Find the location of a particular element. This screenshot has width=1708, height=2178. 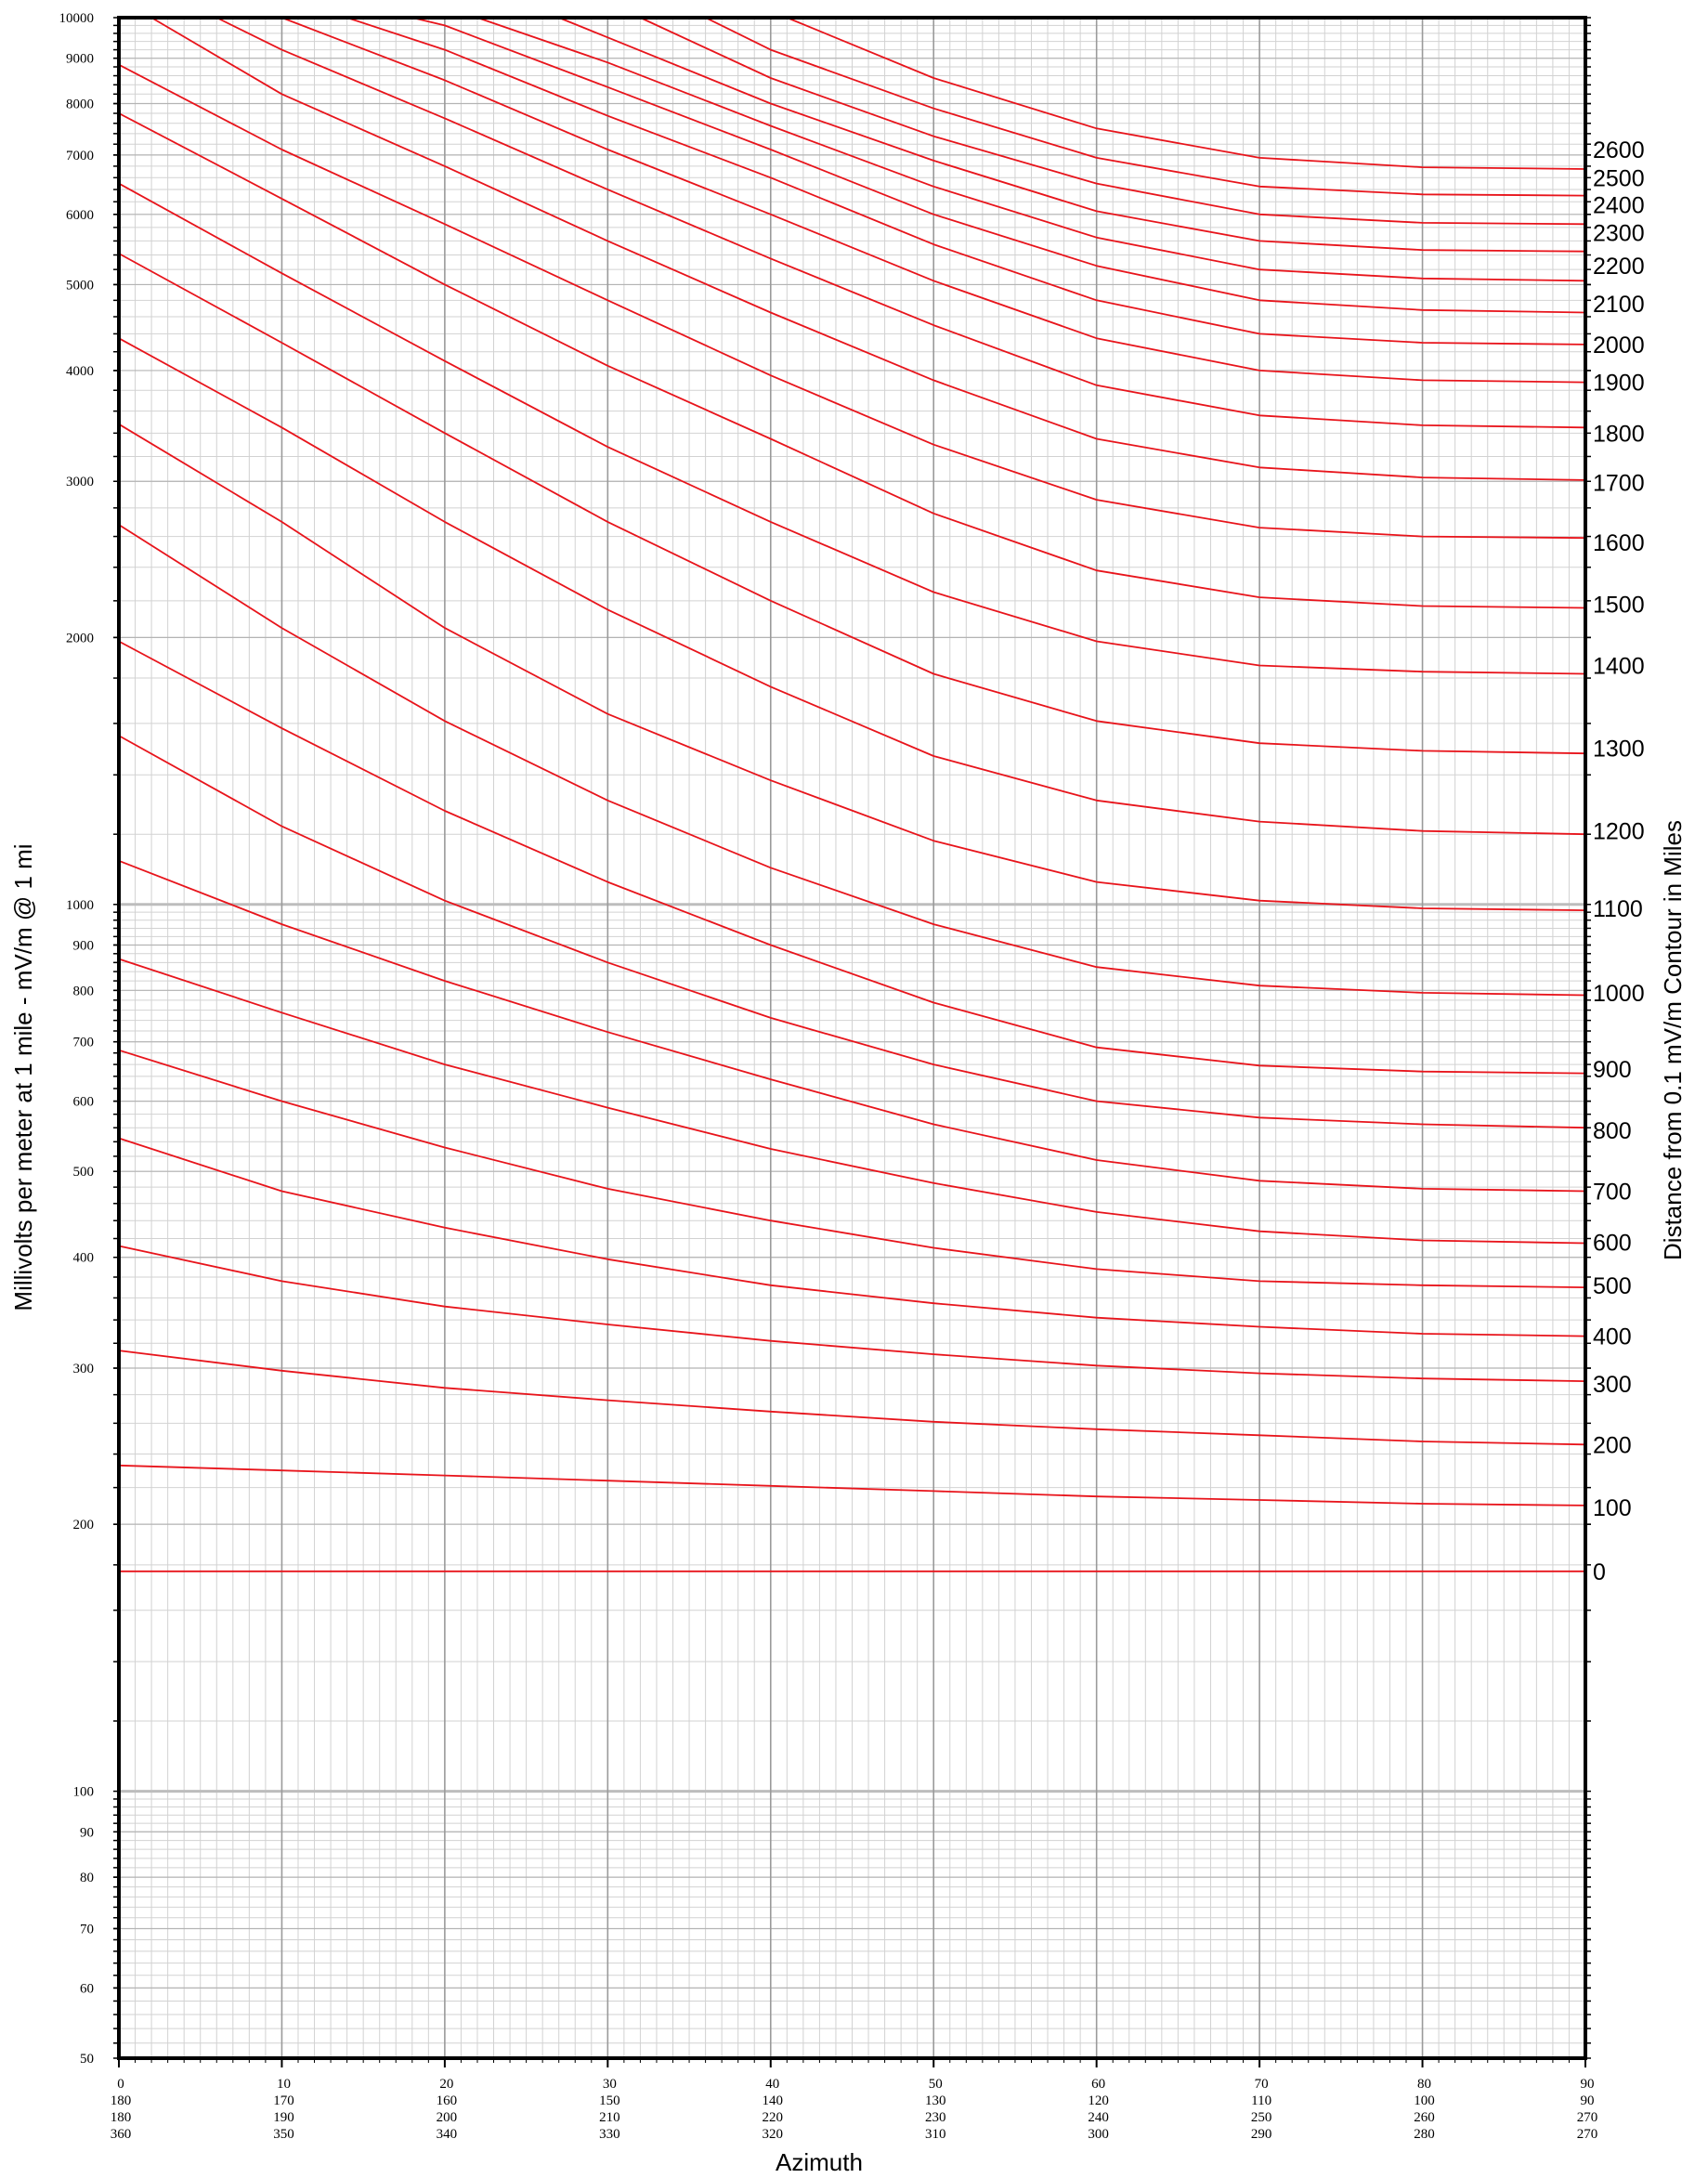

curve-end-label: 1900 is located at coordinates (1619, 384).